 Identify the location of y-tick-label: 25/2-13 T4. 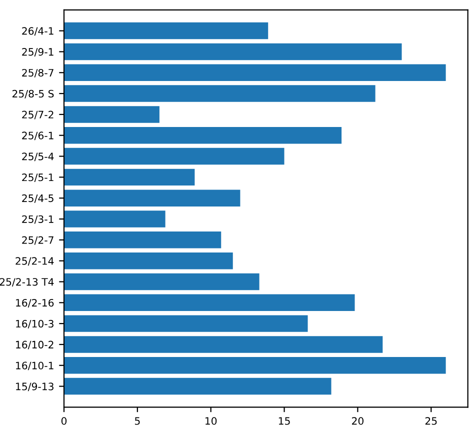
(27, 282).